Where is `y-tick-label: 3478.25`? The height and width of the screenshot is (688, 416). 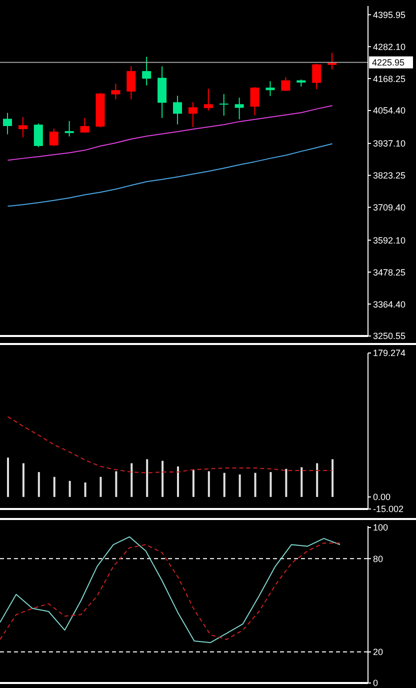 y-tick-label: 3478.25 is located at coordinates (389, 272).